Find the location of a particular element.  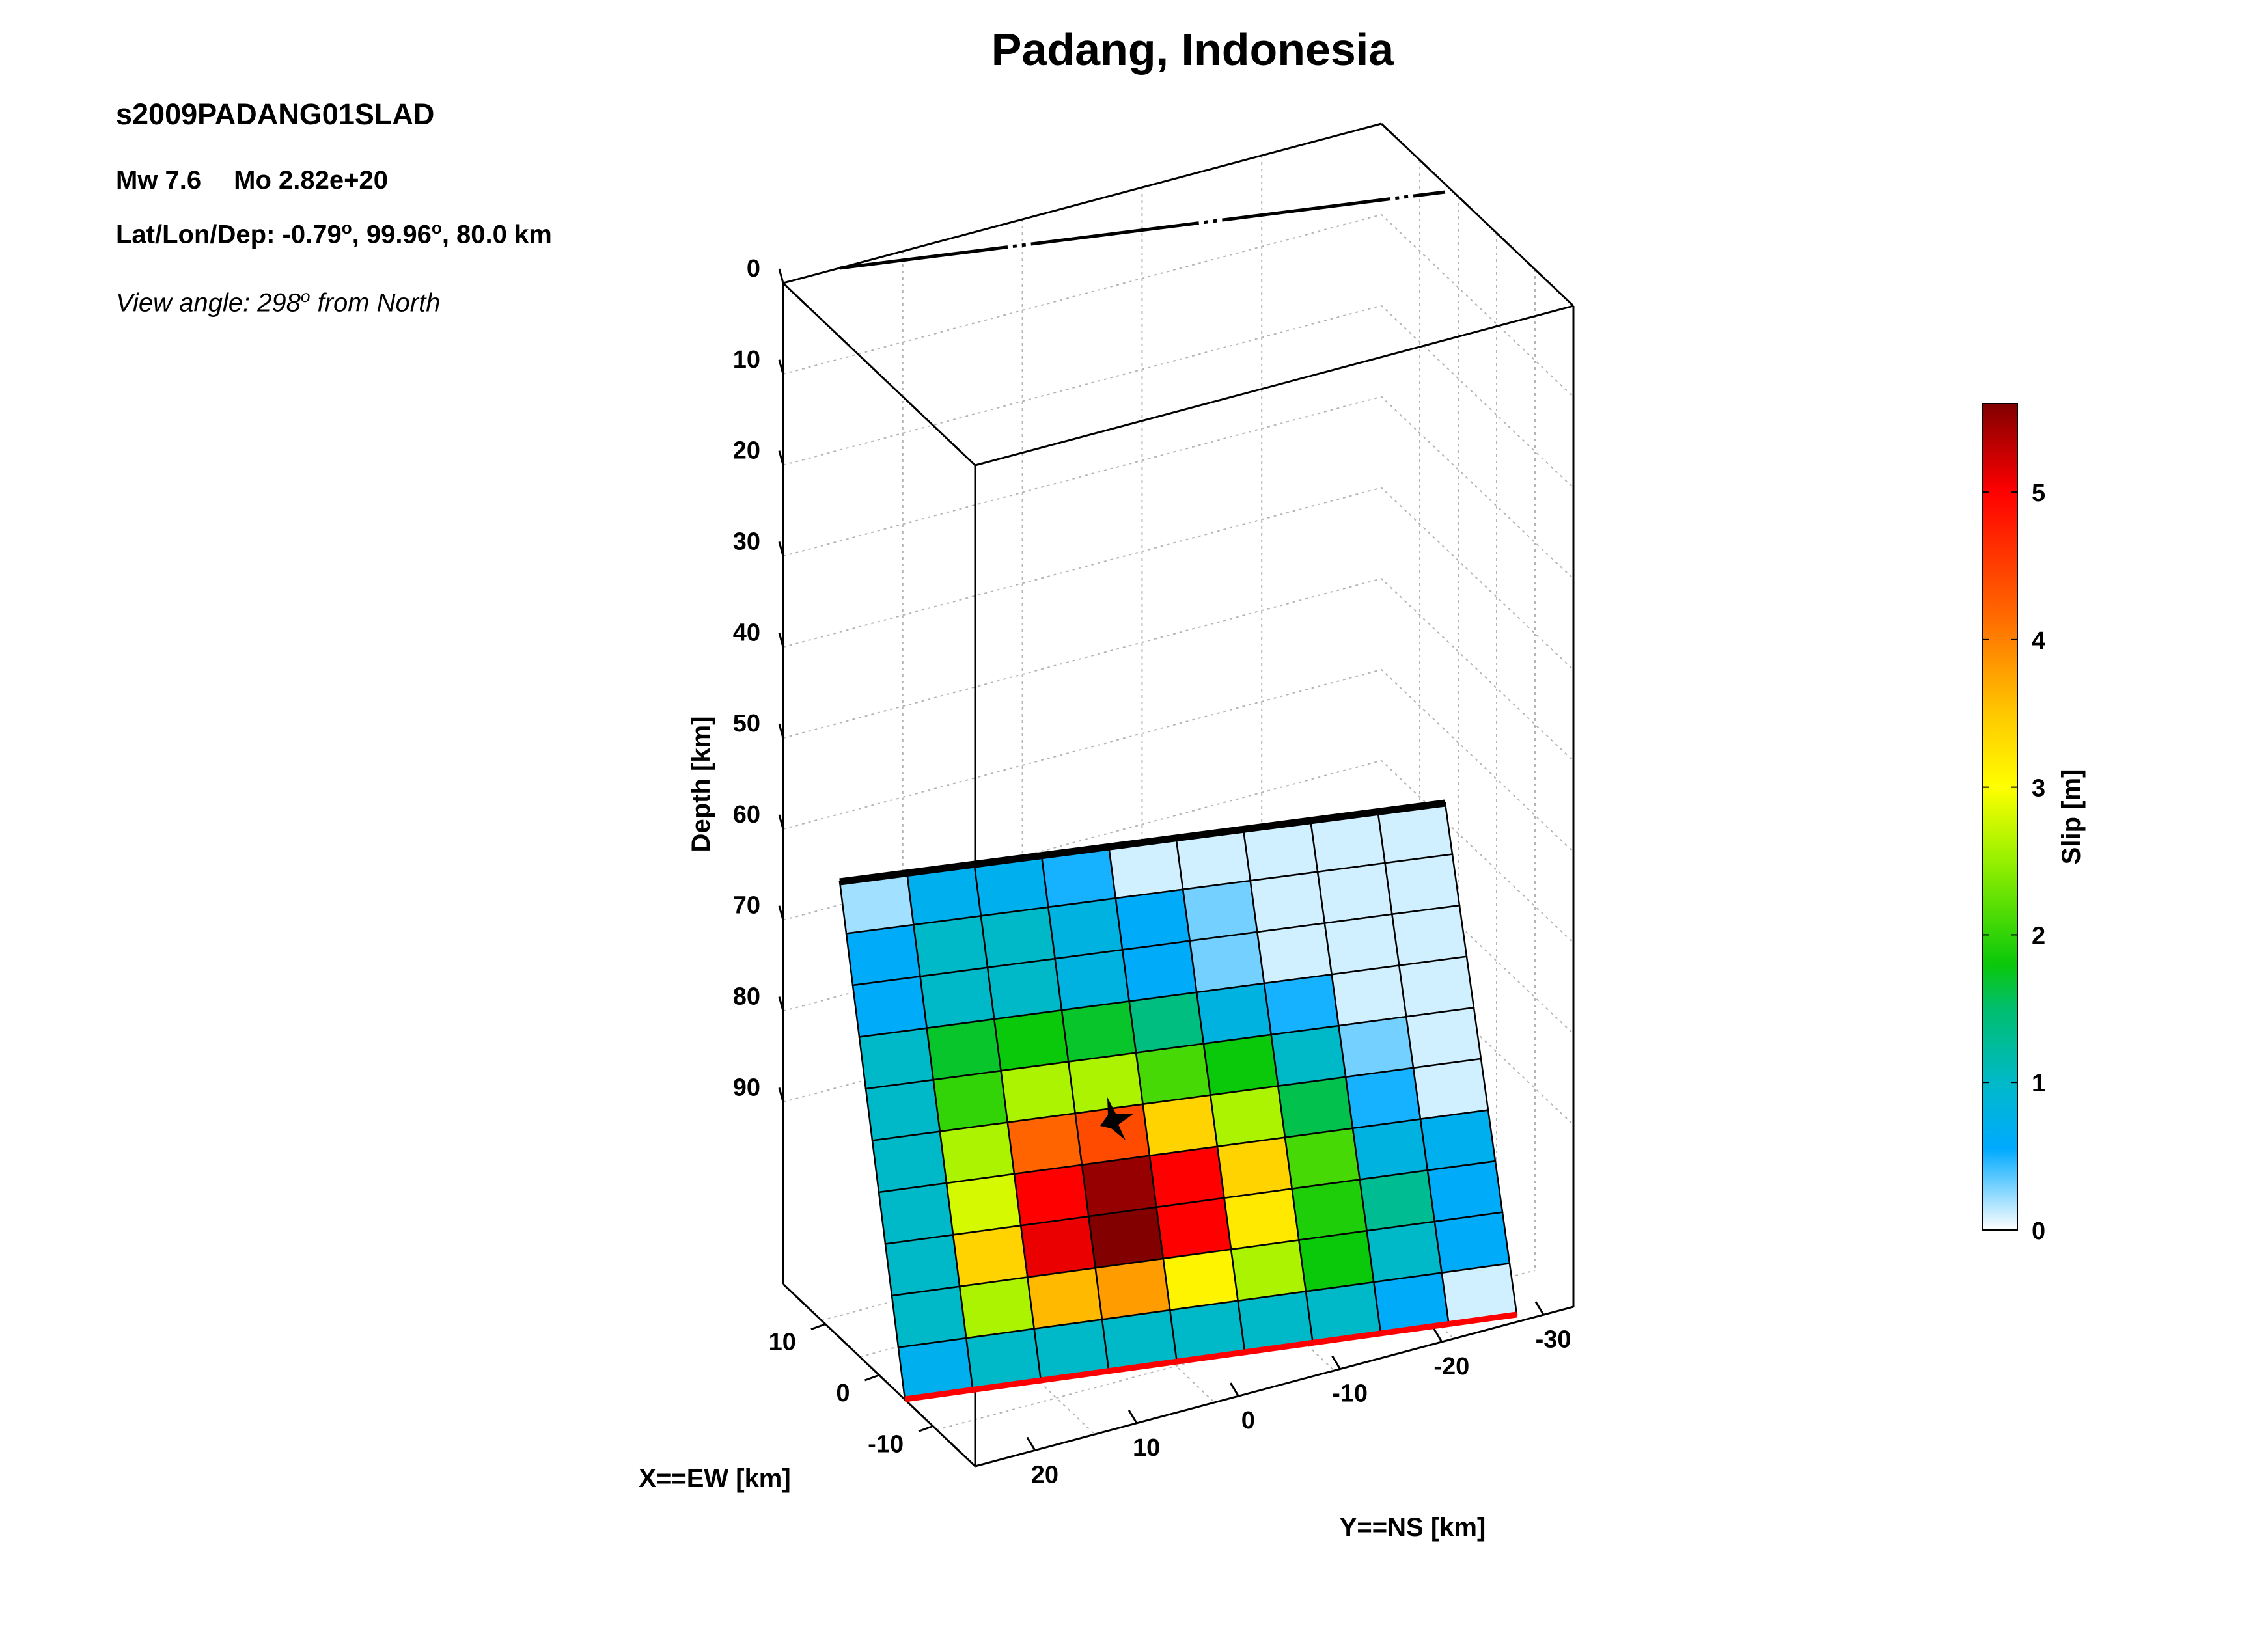

colorbar-label: Slip [m] is located at coordinates (2071, 817).